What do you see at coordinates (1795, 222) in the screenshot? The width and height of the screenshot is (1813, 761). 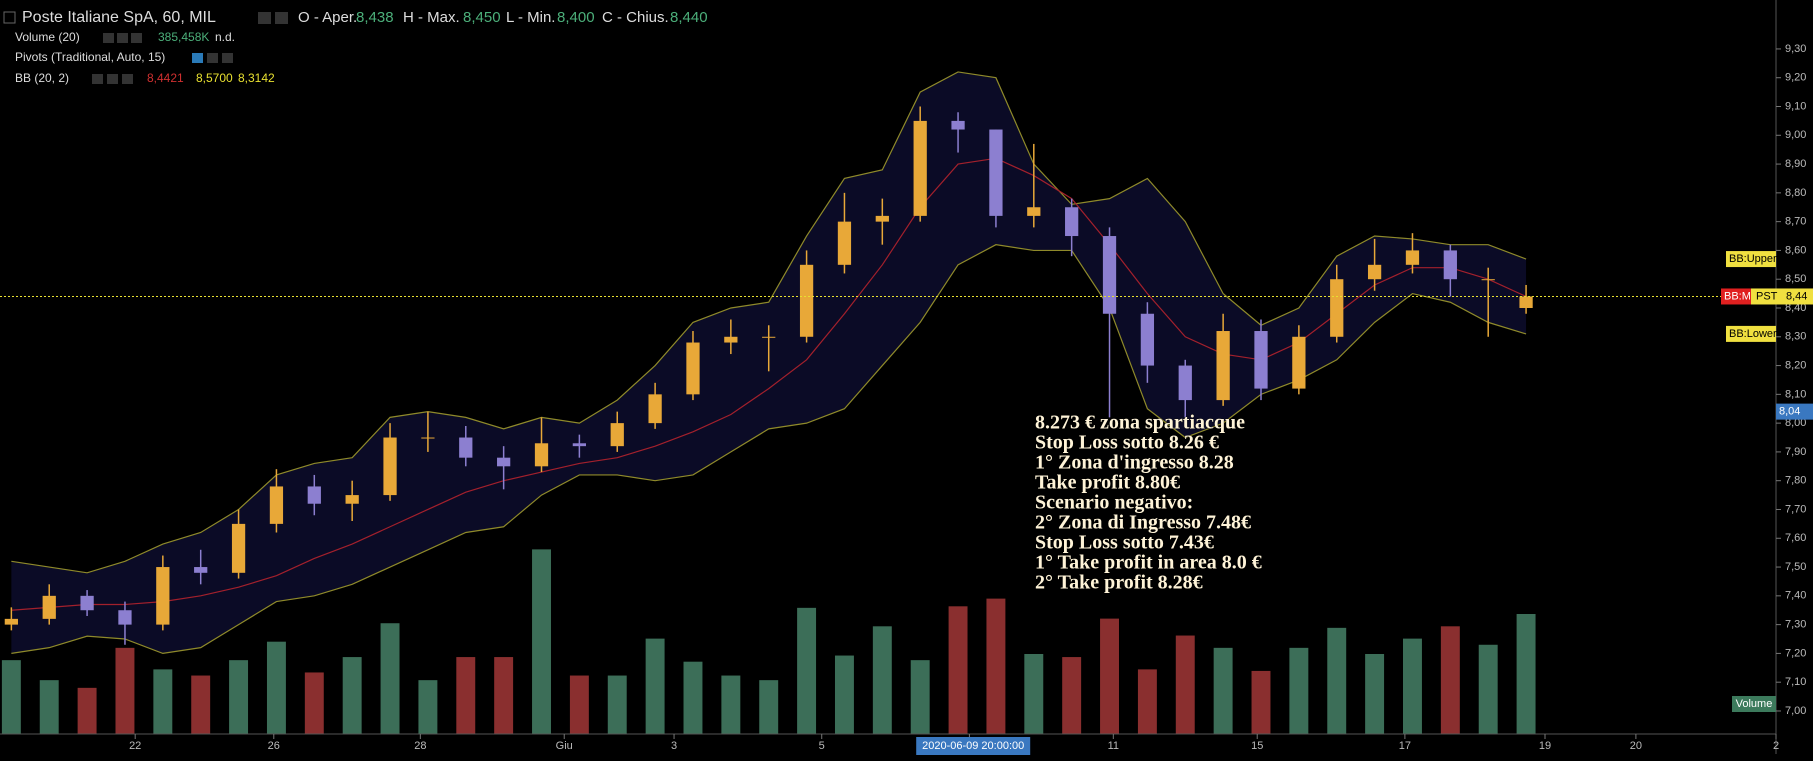 I see `y-tick-label: 8,70` at bounding box center [1795, 222].